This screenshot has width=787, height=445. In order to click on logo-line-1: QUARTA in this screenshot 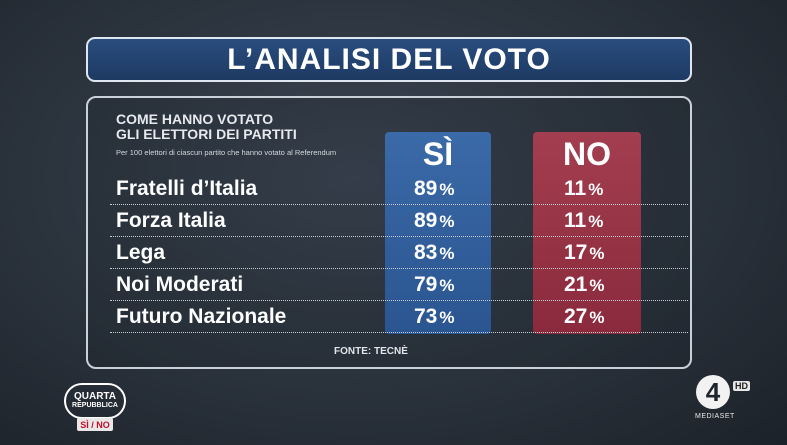, I will do `click(95, 396)`.